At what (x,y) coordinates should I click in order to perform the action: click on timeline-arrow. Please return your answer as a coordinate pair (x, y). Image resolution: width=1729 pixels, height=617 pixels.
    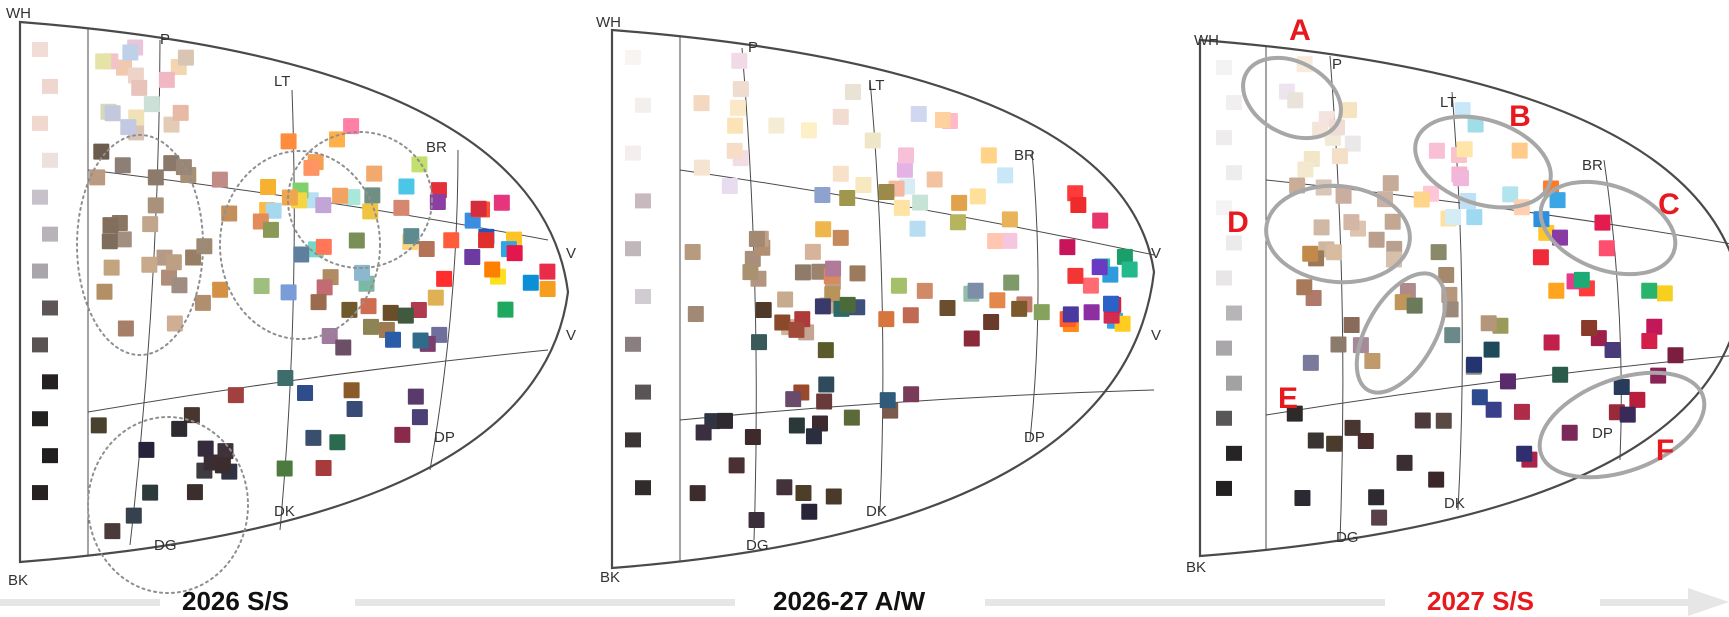
    Looking at the image, I should click on (864, 602).